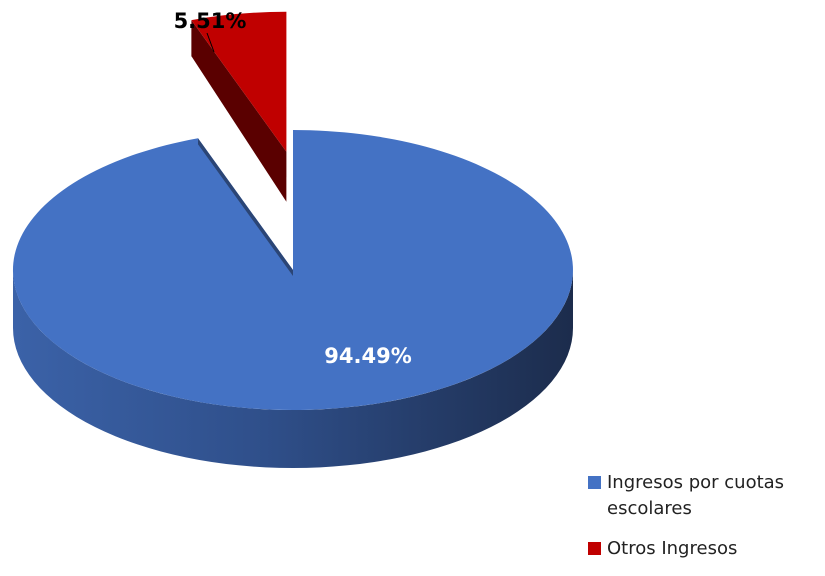  What do you see at coordinates (594, 548) in the screenshot?
I see `legend-swatch-otros` at bounding box center [594, 548].